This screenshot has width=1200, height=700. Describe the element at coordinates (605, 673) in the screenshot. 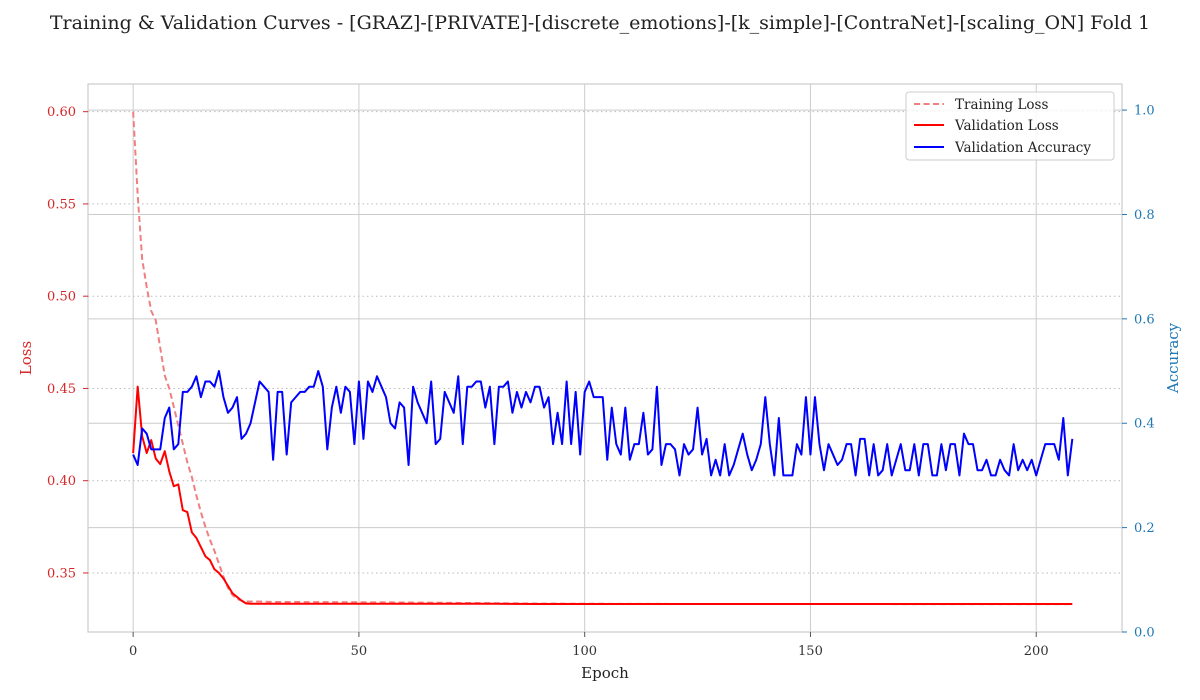

I see `x-axis-label: Epoch` at that location.